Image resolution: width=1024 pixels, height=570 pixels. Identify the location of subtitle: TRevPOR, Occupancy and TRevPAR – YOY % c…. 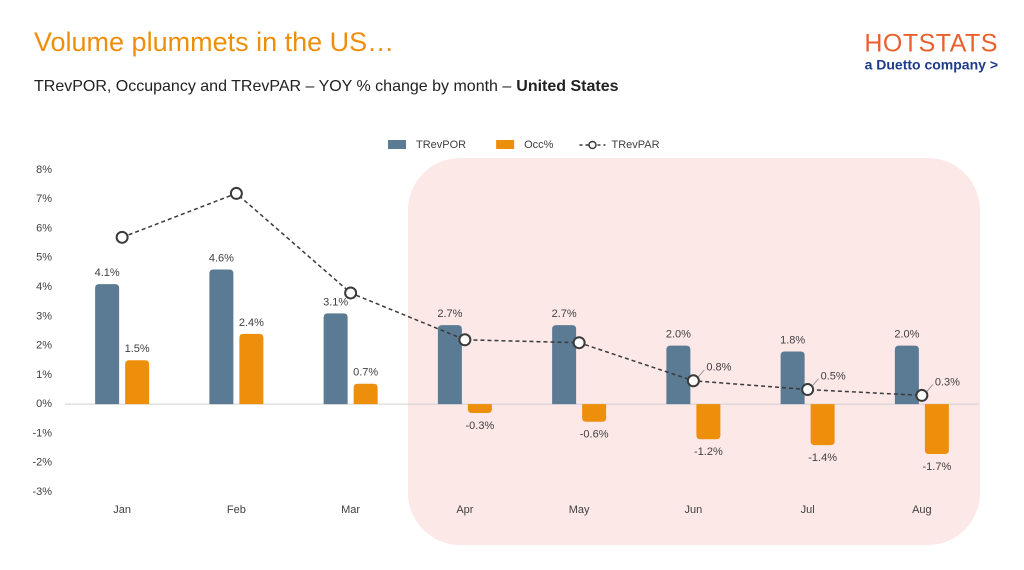
(326, 86).